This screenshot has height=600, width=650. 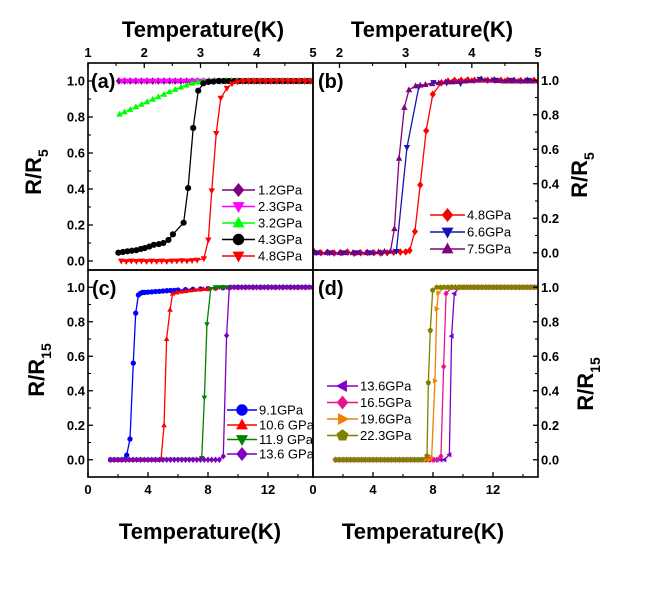 What do you see at coordinates (489, 249) in the screenshot?
I see `legend-label: 7.5GPa` at bounding box center [489, 249].